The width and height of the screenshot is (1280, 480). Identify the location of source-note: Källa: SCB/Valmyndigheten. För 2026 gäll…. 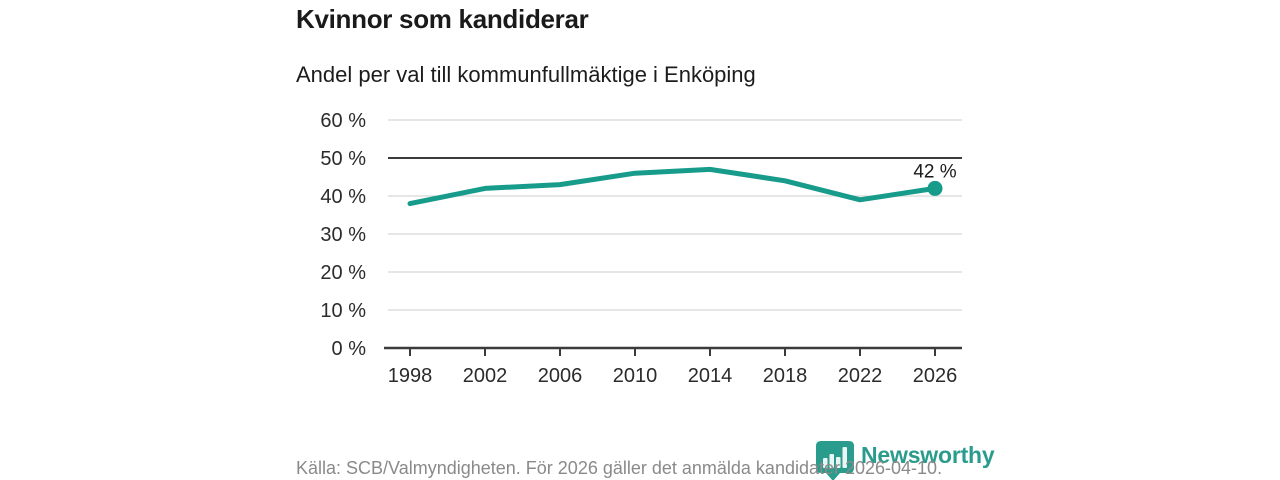
(619, 468).